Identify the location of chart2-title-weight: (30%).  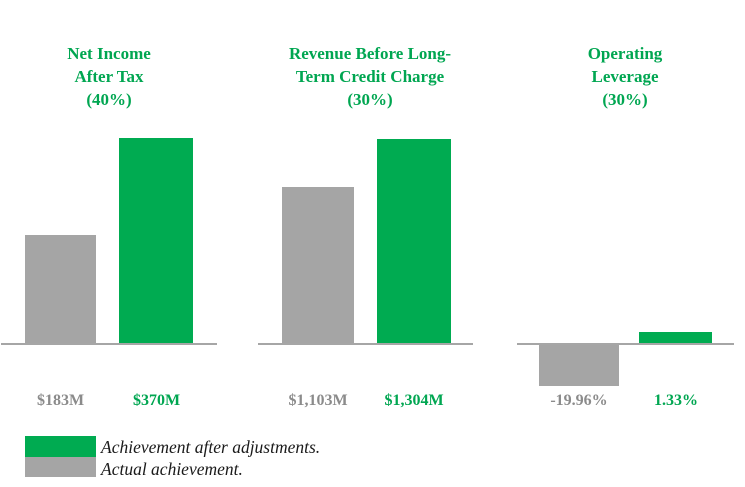
(370, 99).